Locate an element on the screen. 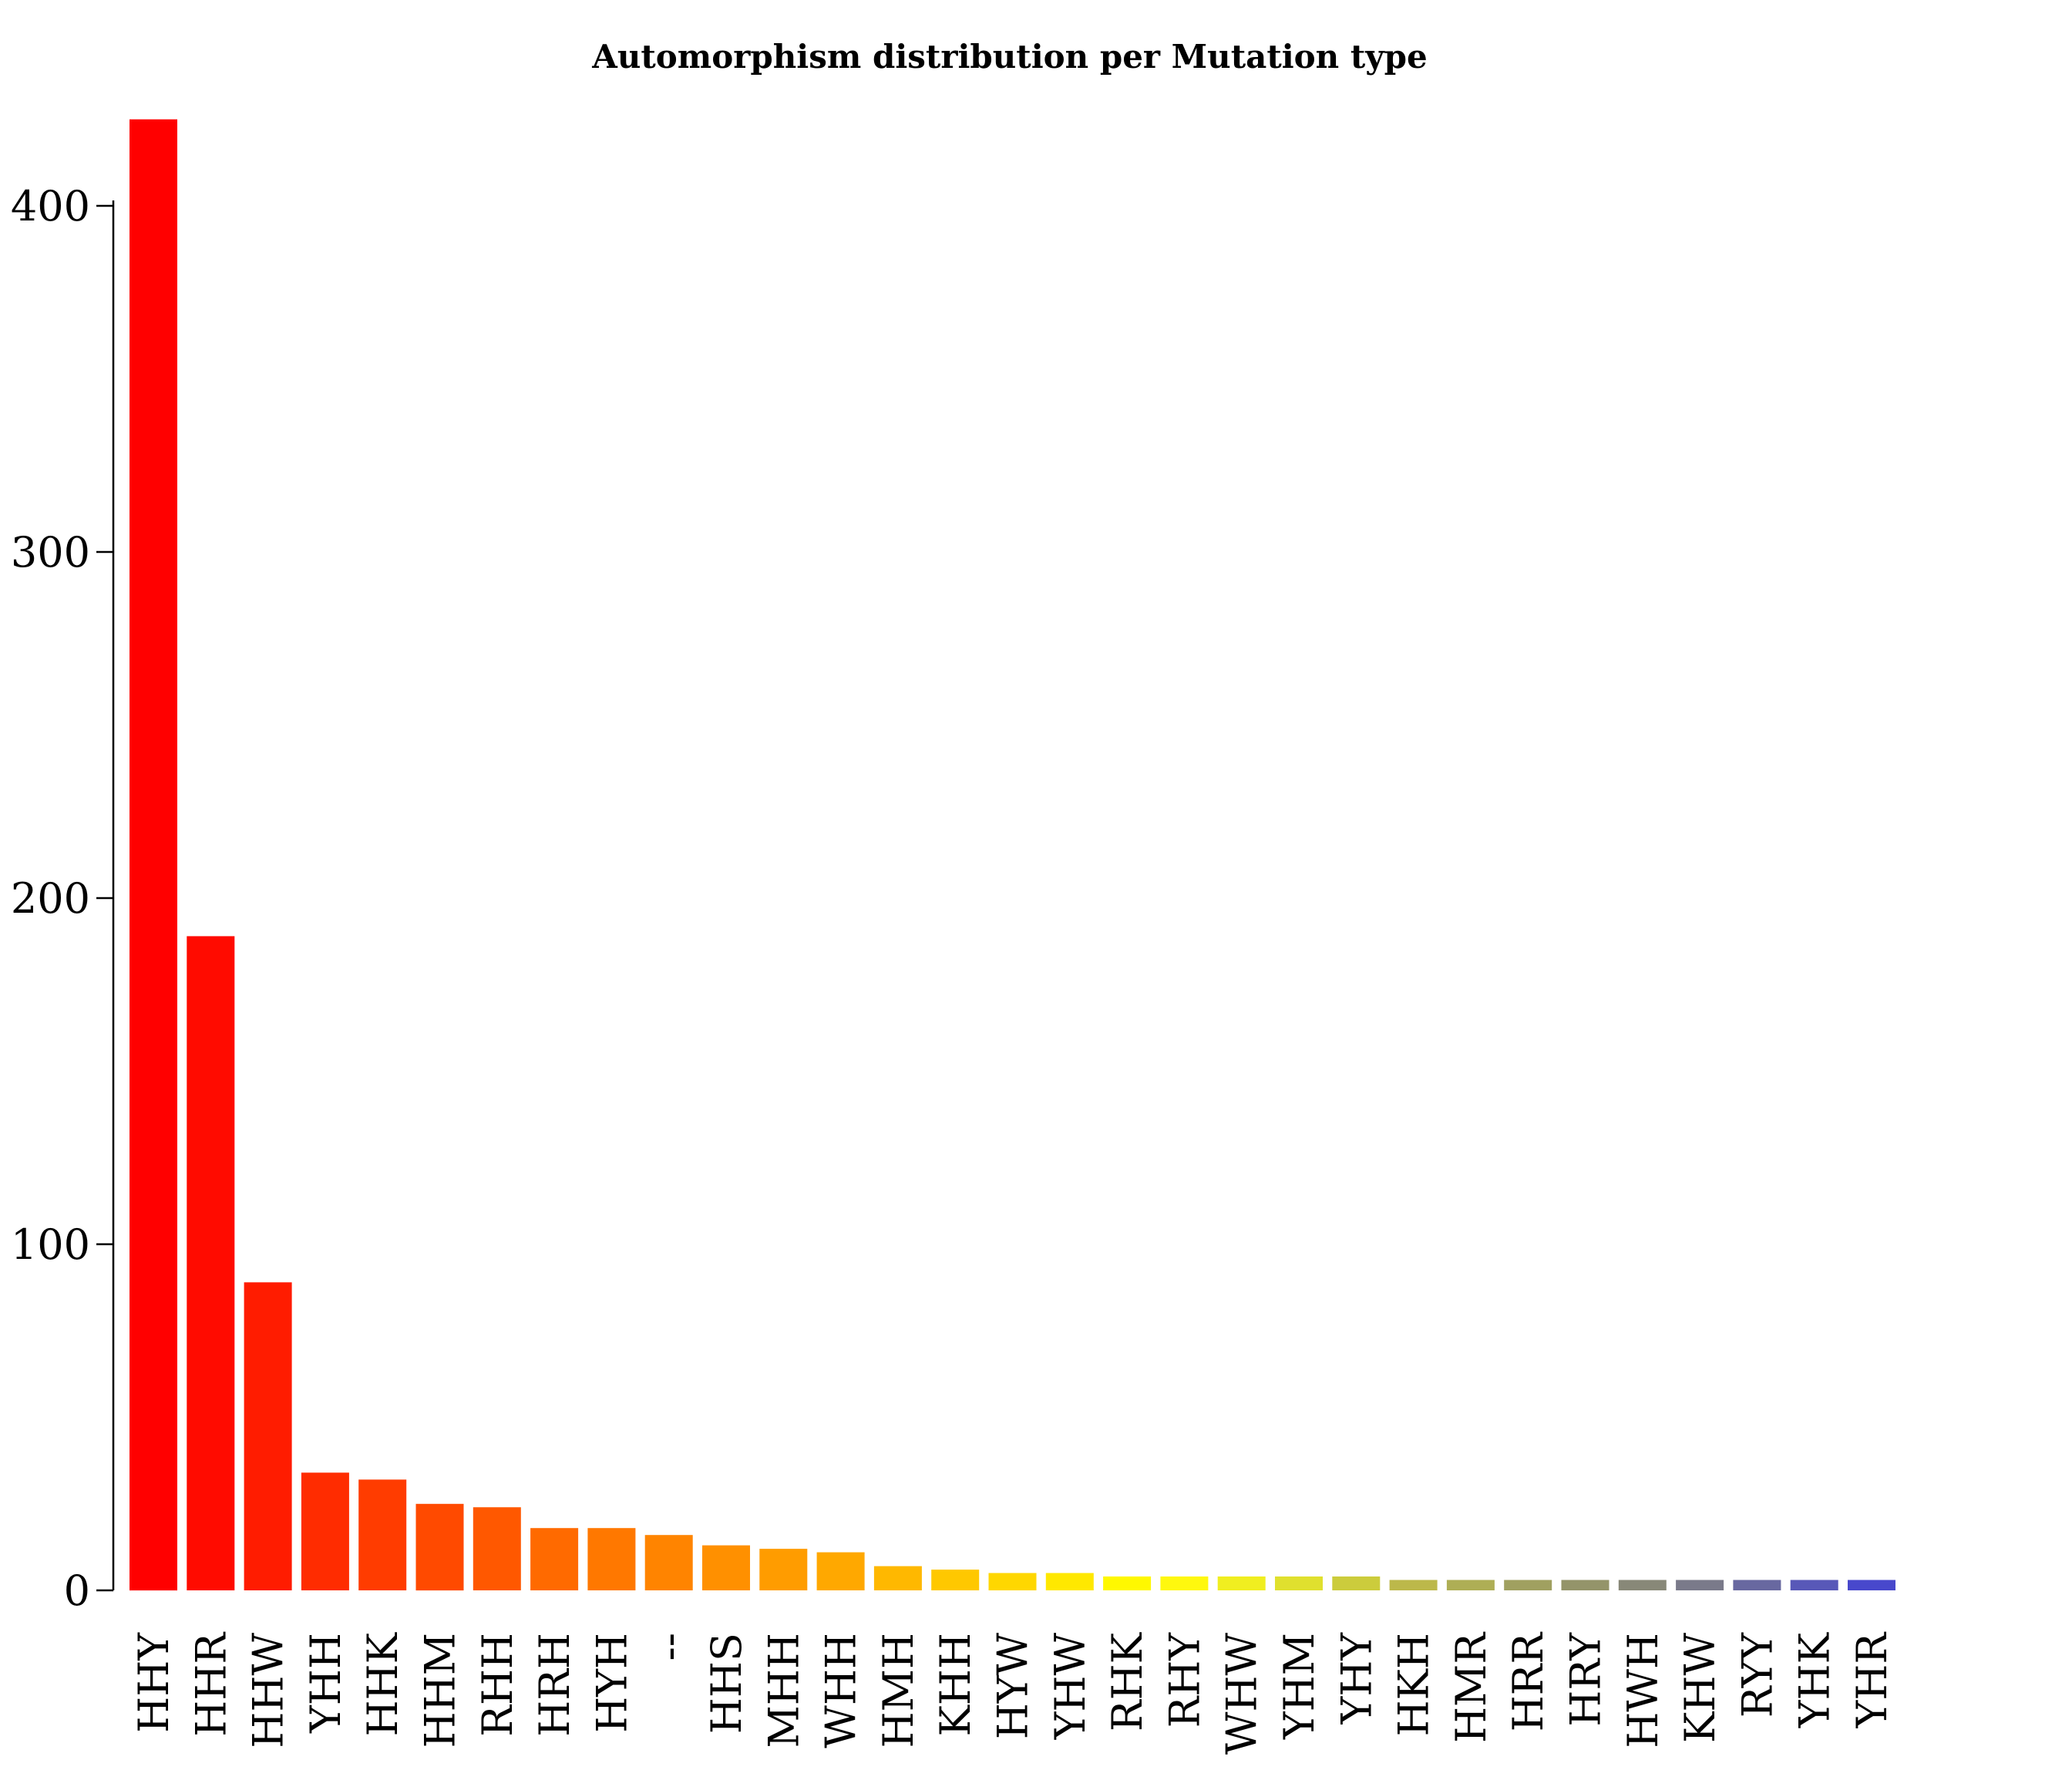  bar-hhm is located at coordinates (440, 1547).